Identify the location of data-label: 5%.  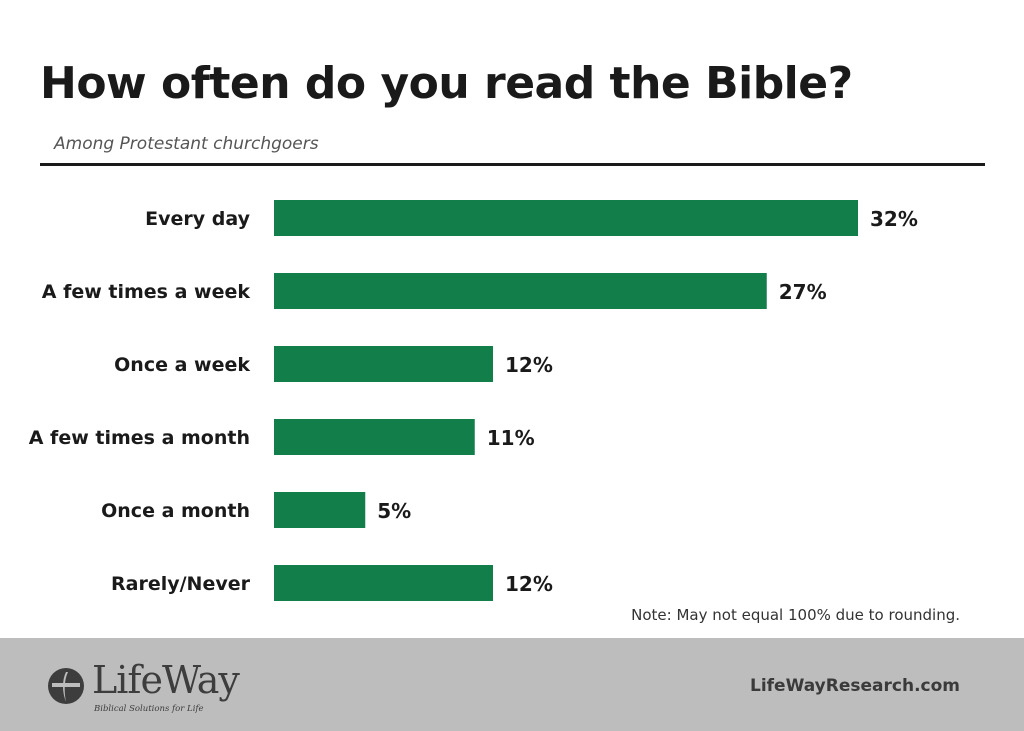
(394, 511).